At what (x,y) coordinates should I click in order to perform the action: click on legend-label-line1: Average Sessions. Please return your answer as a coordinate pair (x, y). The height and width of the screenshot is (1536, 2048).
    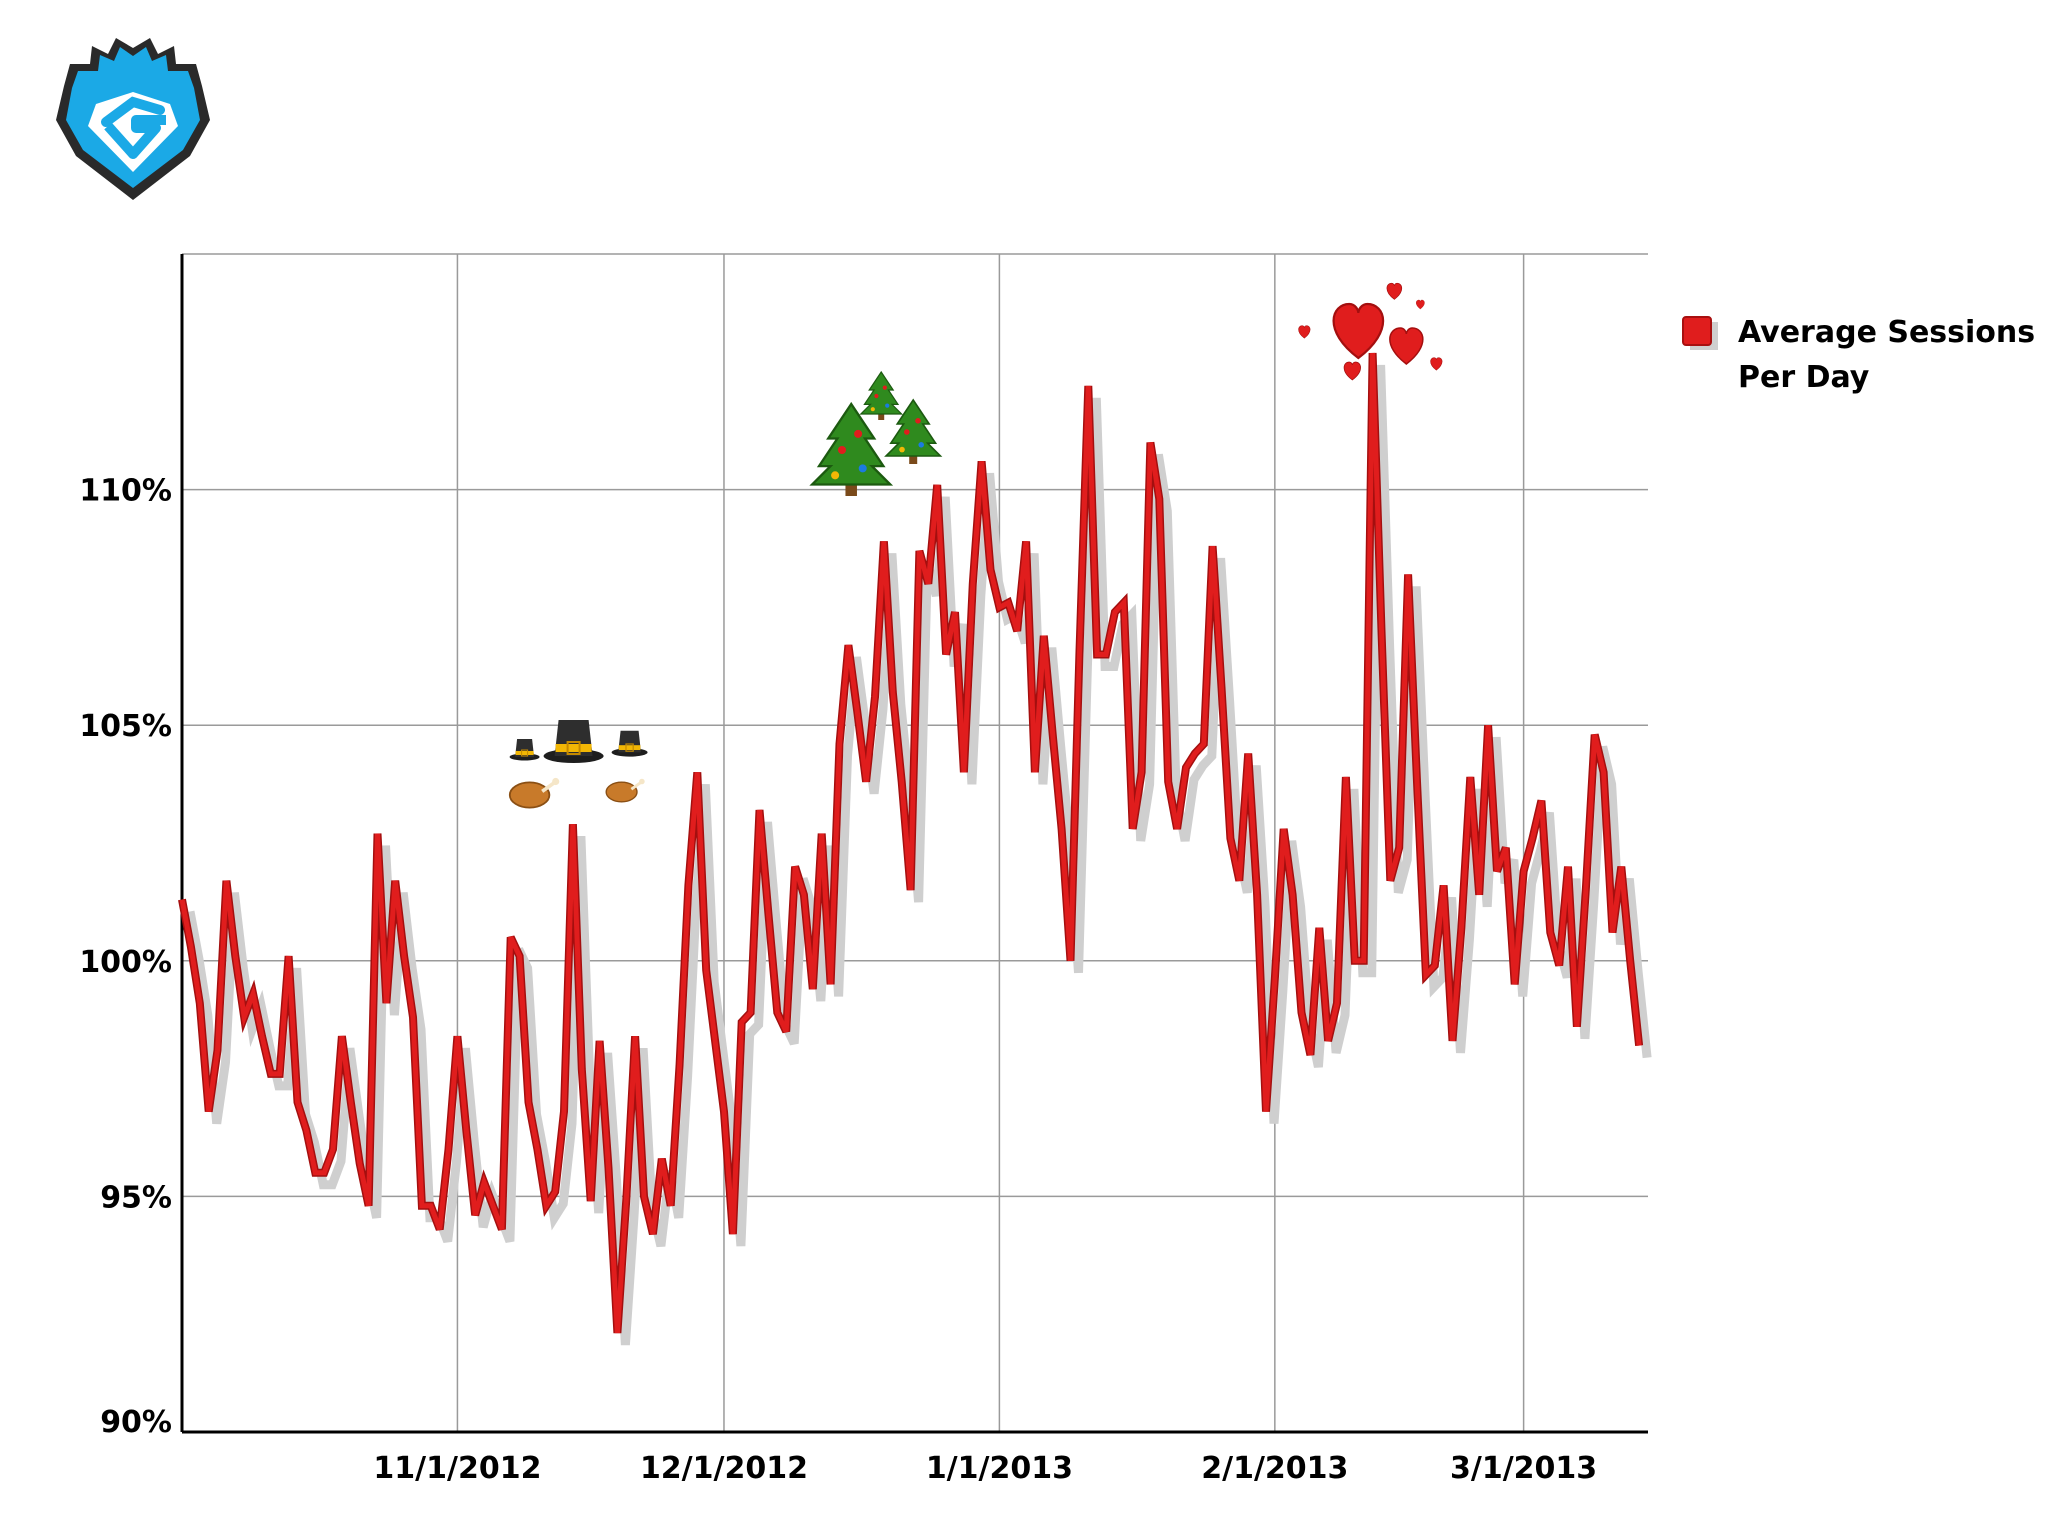
    Looking at the image, I should click on (1886, 332).